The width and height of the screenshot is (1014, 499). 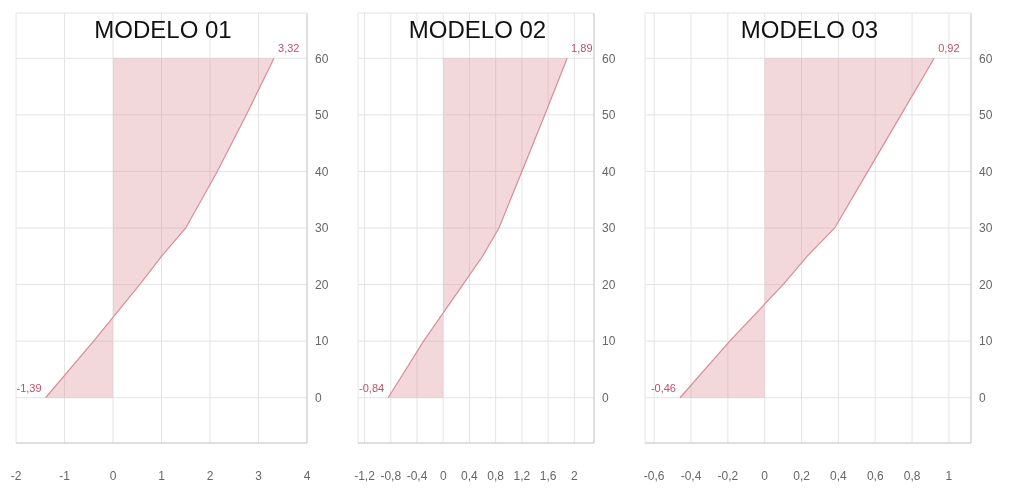 What do you see at coordinates (29, 387) in the screenshot?
I see `data-label: -1,39` at bounding box center [29, 387].